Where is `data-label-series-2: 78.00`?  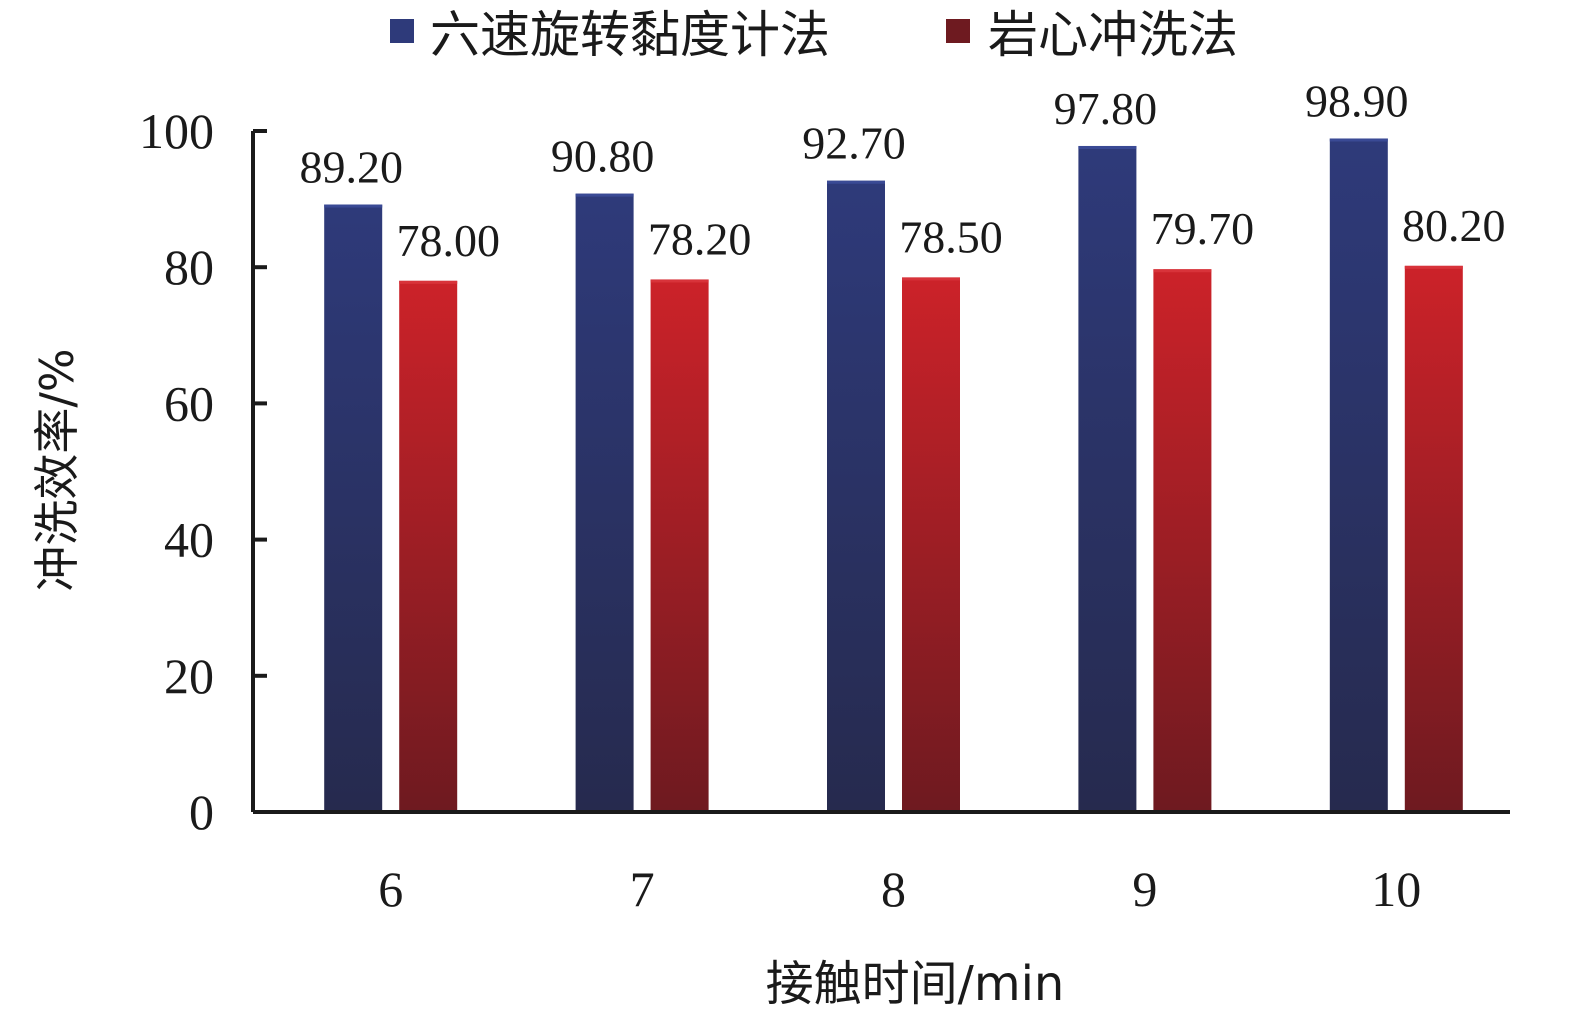
data-label-series-2: 78.00 is located at coordinates (448, 240).